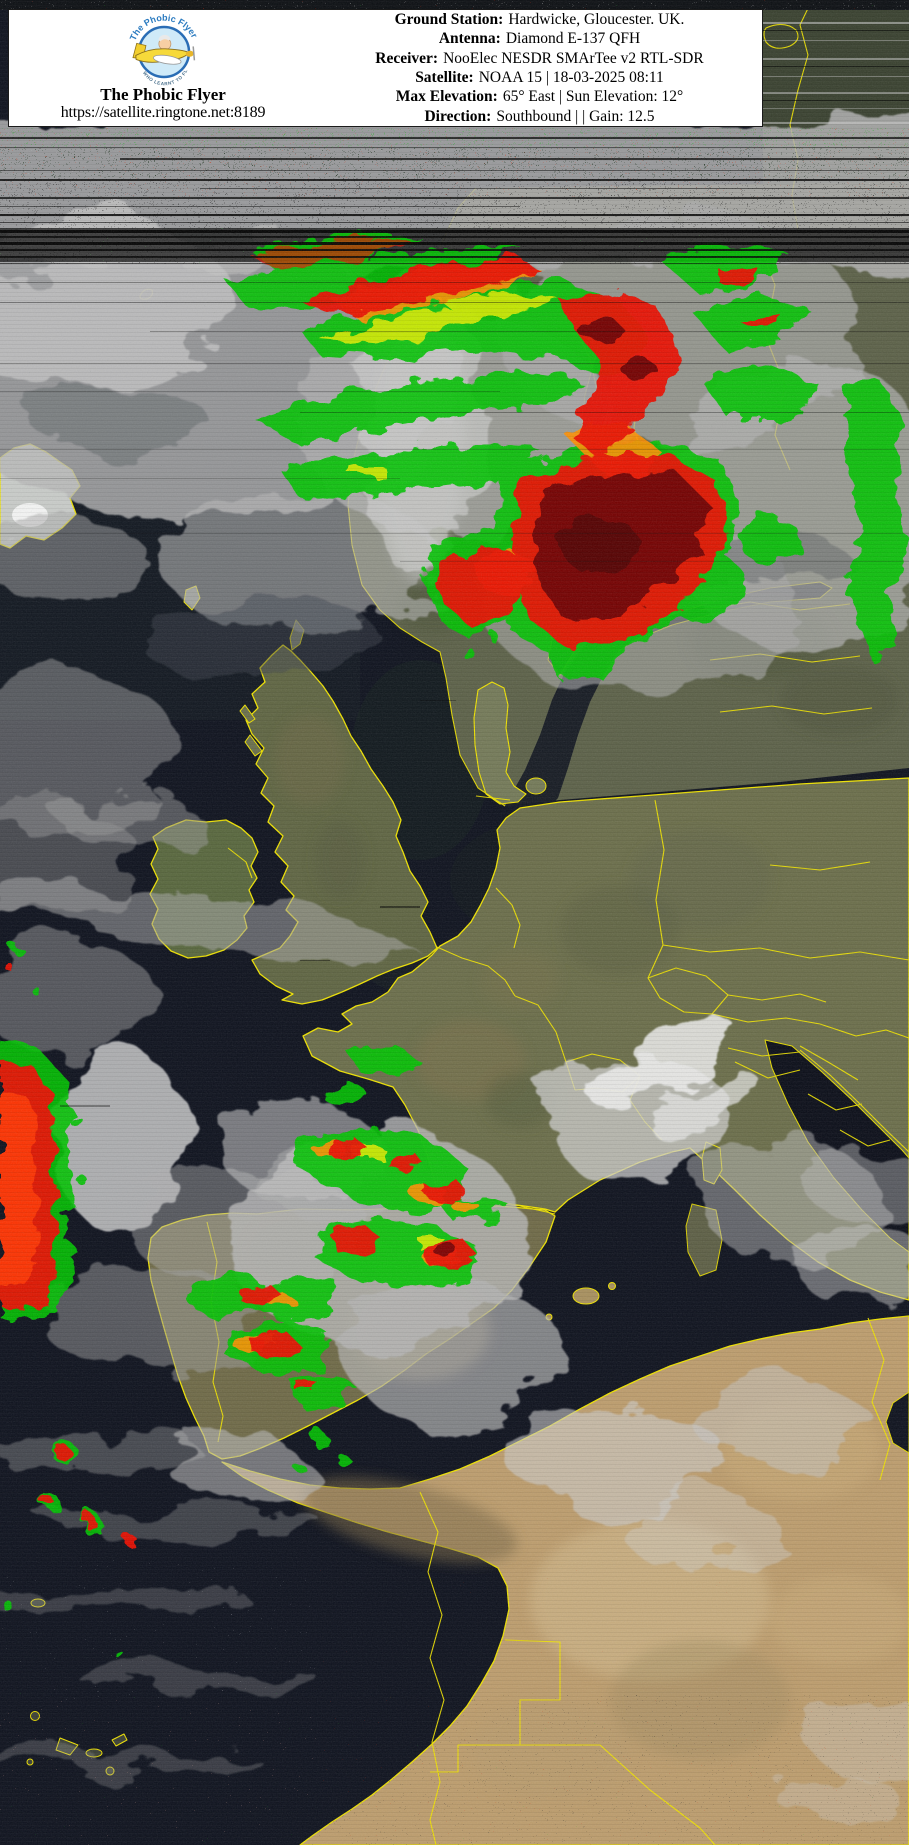  I want to click on field-satellite: Satellite: NOAA 15 | 18-03-2025 08:11, so click(539, 77).